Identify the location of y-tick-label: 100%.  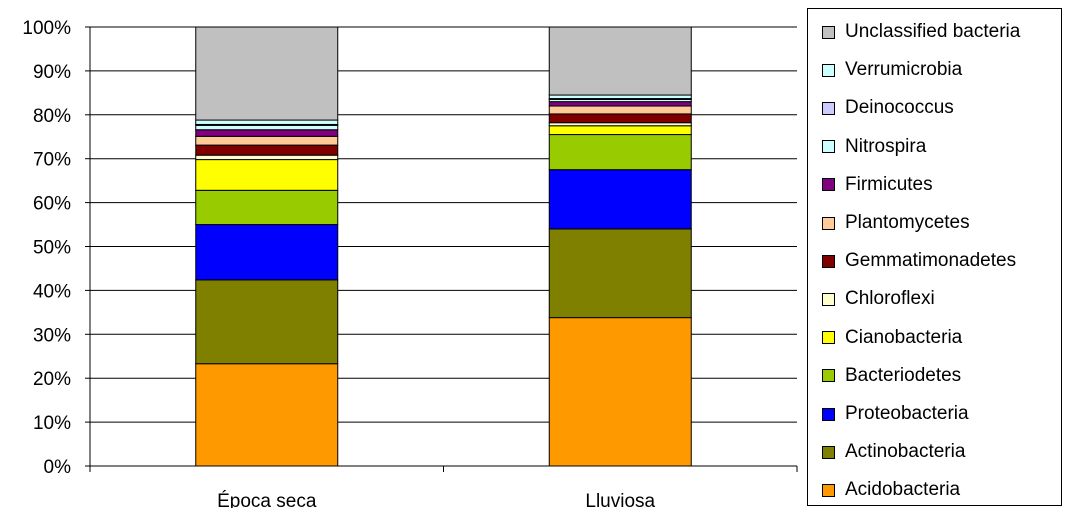
(46, 28).